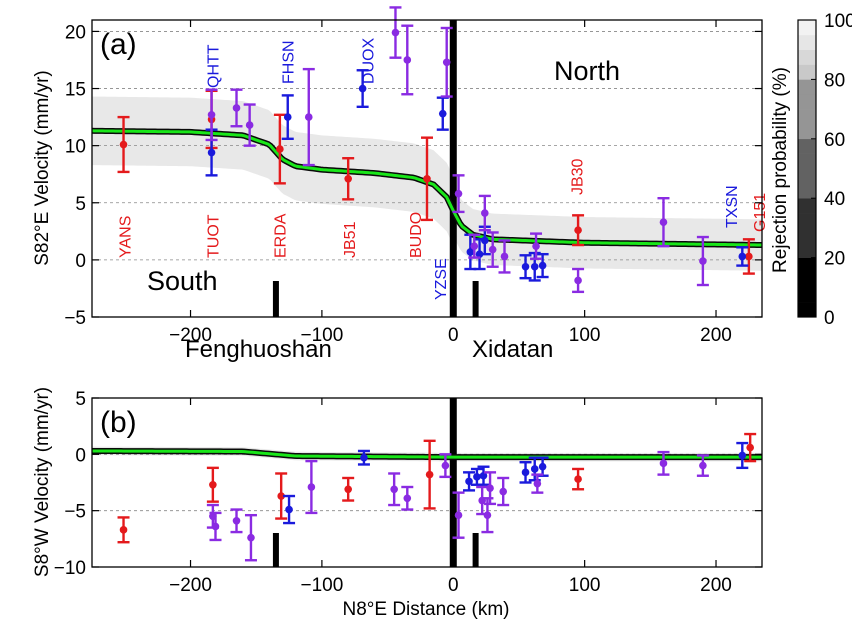 The height and width of the screenshot is (629, 852). Describe the element at coordinates (75, 147) in the screenshot. I see `y-tick-label: 10` at that location.